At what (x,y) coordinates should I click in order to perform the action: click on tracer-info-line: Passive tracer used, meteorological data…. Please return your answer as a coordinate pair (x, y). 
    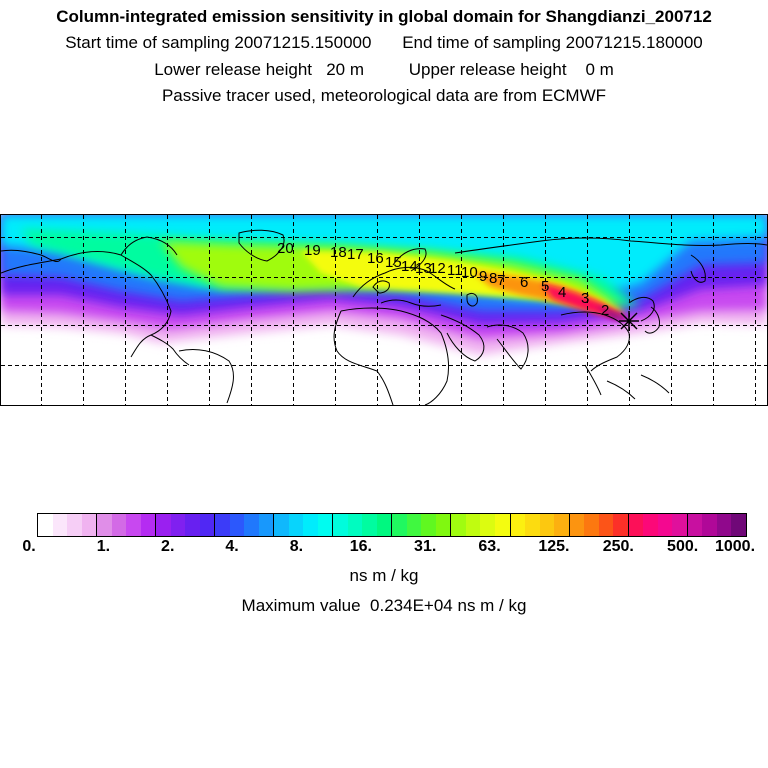
    Looking at the image, I should click on (384, 95).